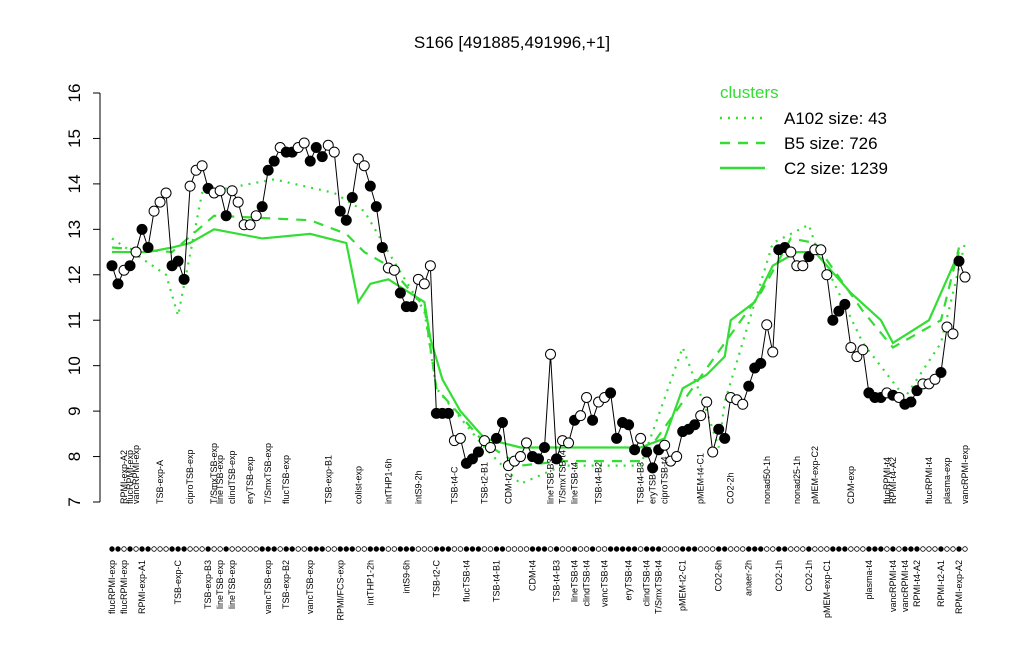 This screenshot has width=1024, height=645. What do you see at coordinates (665, 480) in the screenshot?
I see `top-label: ciproTSB-t4` at bounding box center [665, 480].